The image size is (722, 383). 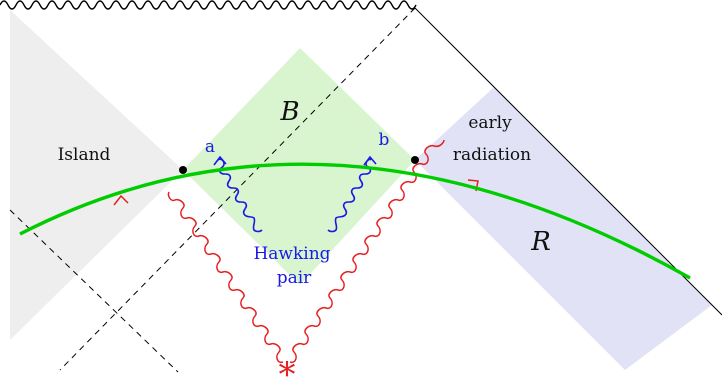 What do you see at coordinates (210, 147) in the screenshot?
I see `point-a-label: a` at bounding box center [210, 147].